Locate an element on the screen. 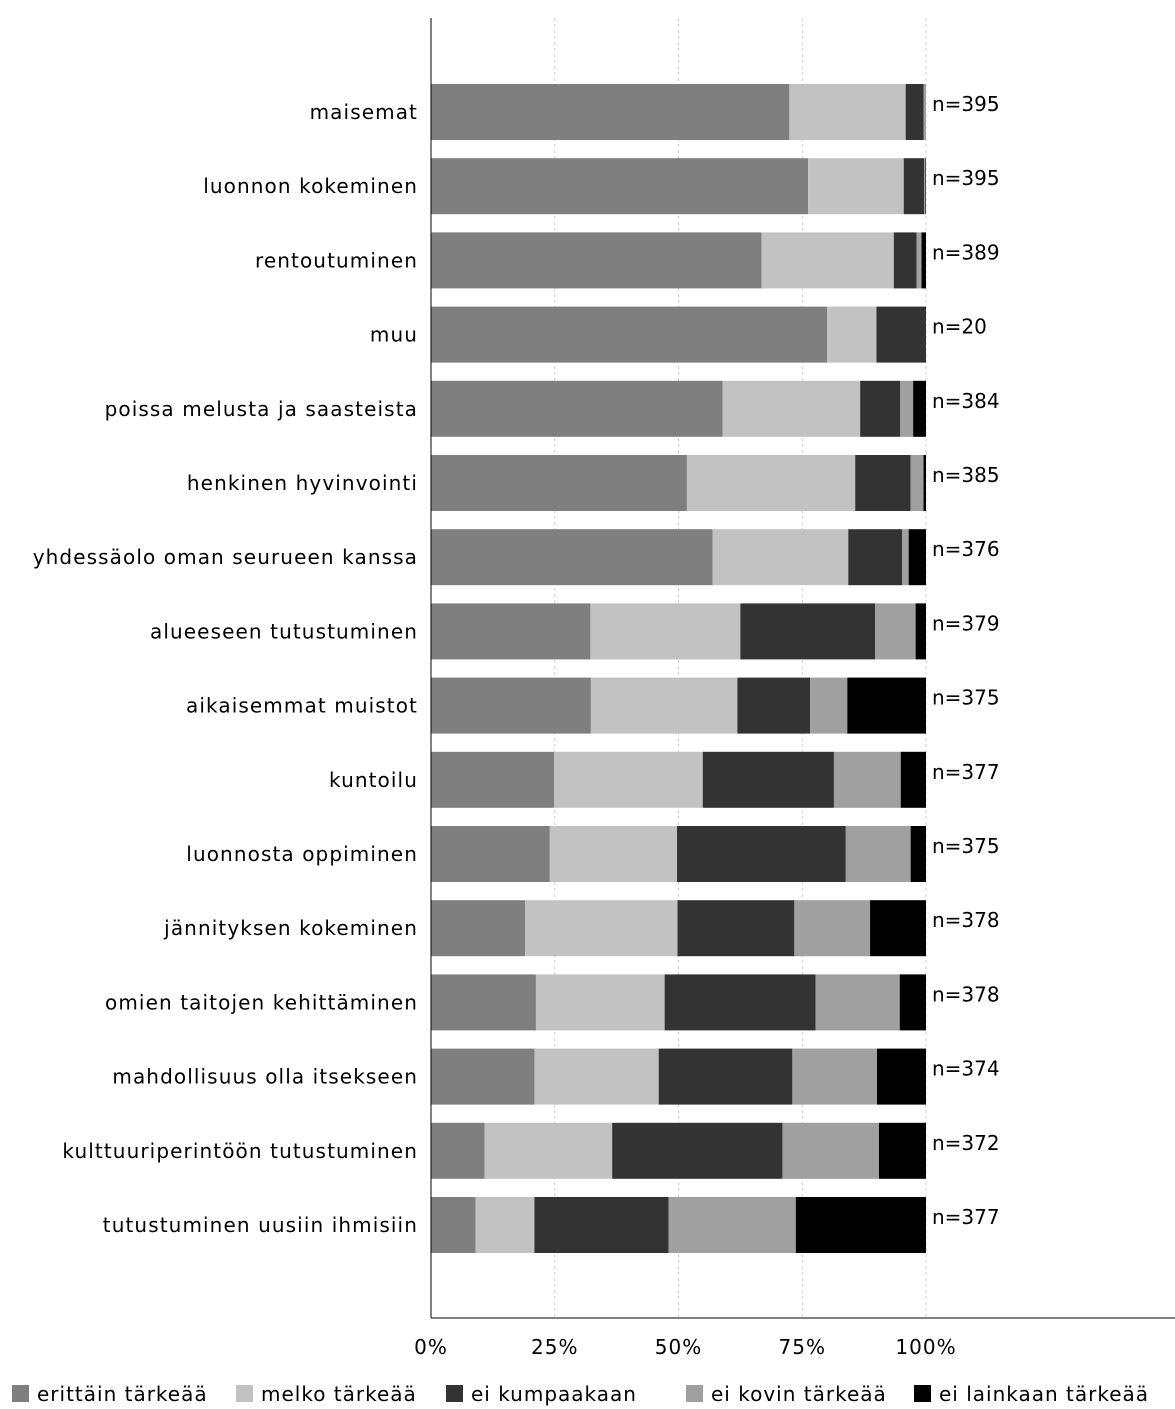  category-label: omien taitojen kehittäminen is located at coordinates (261, 1002).